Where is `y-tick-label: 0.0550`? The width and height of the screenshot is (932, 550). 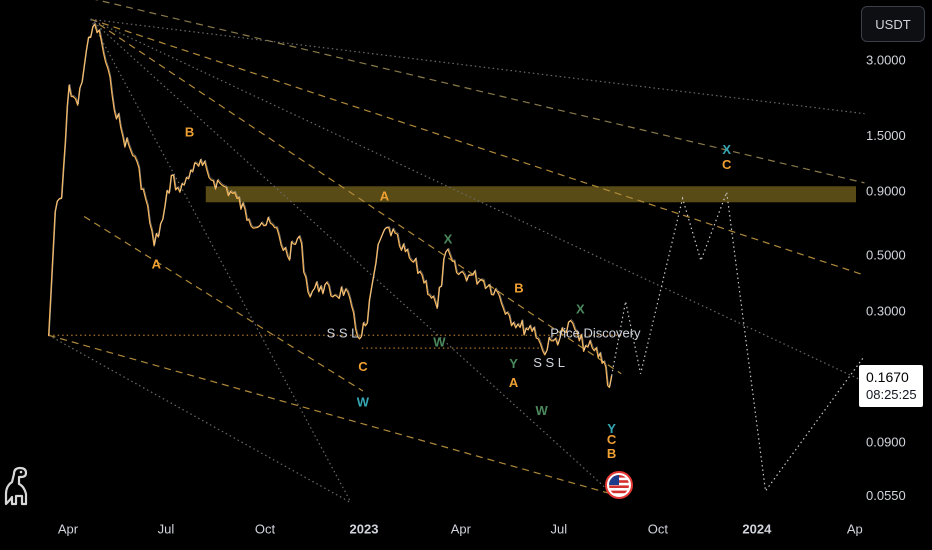 y-tick-label: 0.0550 is located at coordinates (886, 495).